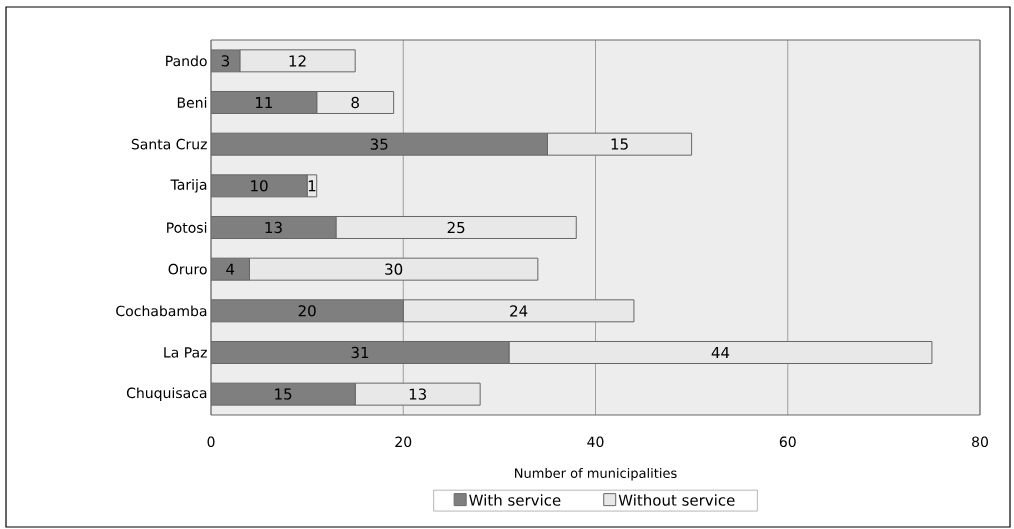 The width and height of the screenshot is (1014, 529). I want to click on data-label: 8, so click(355, 102).